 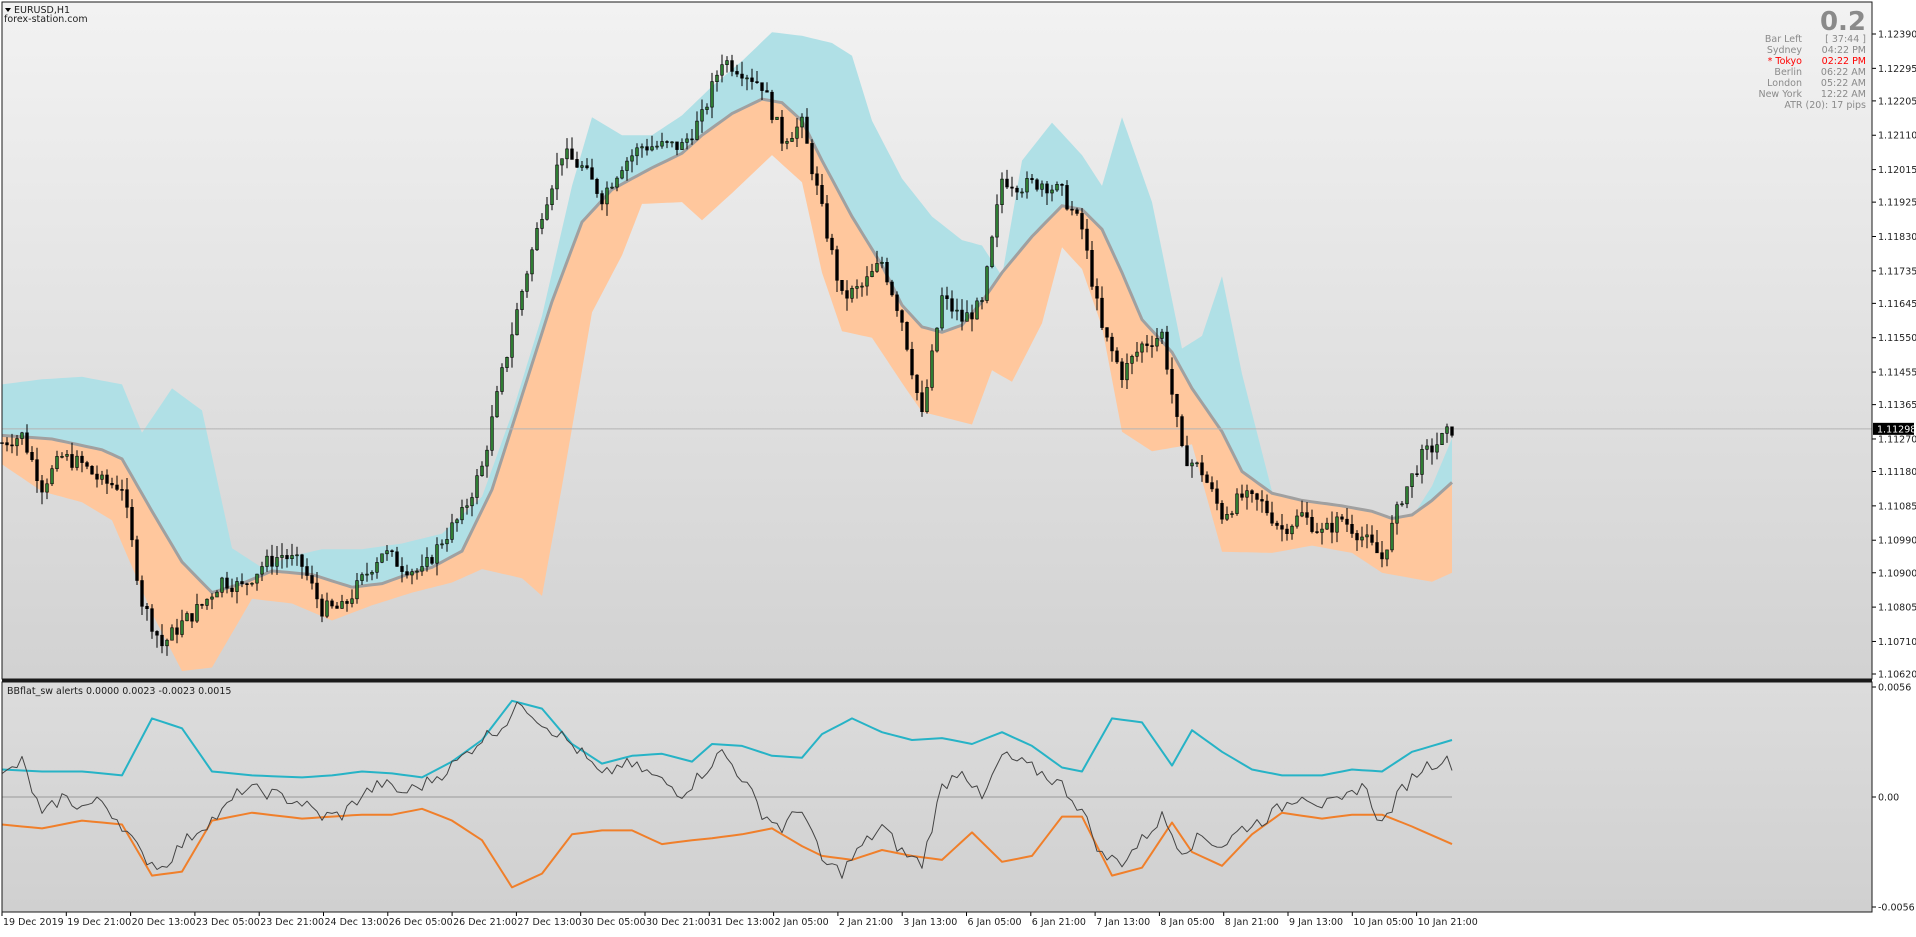 What do you see at coordinates (1897, 405) in the screenshot?
I see `price-tick-label: 1.11365` at bounding box center [1897, 405].